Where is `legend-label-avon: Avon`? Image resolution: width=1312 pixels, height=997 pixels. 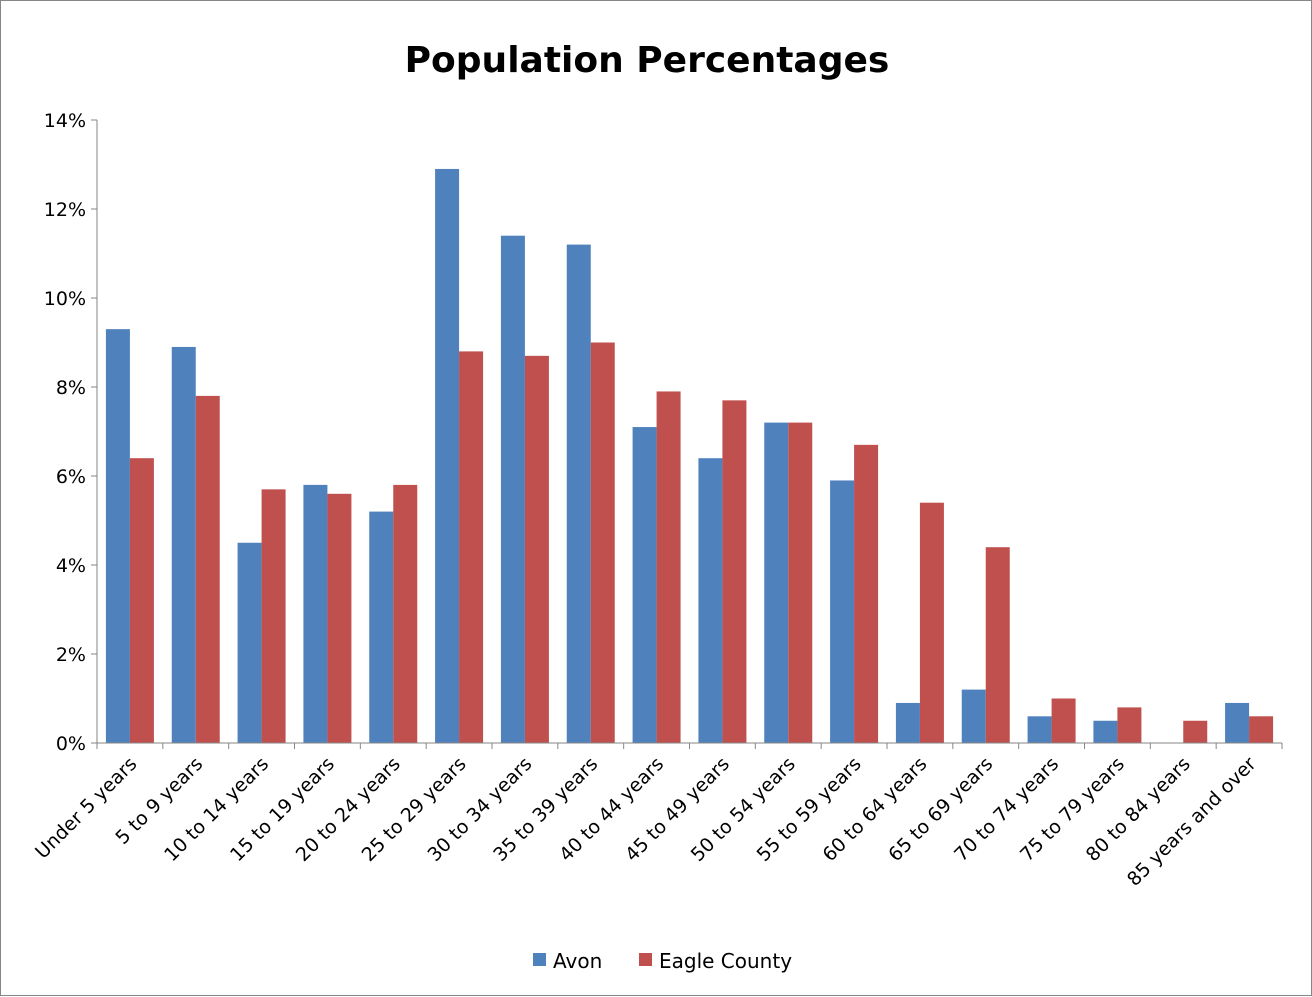
legend-label-avon: Avon is located at coordinates (577, 961).